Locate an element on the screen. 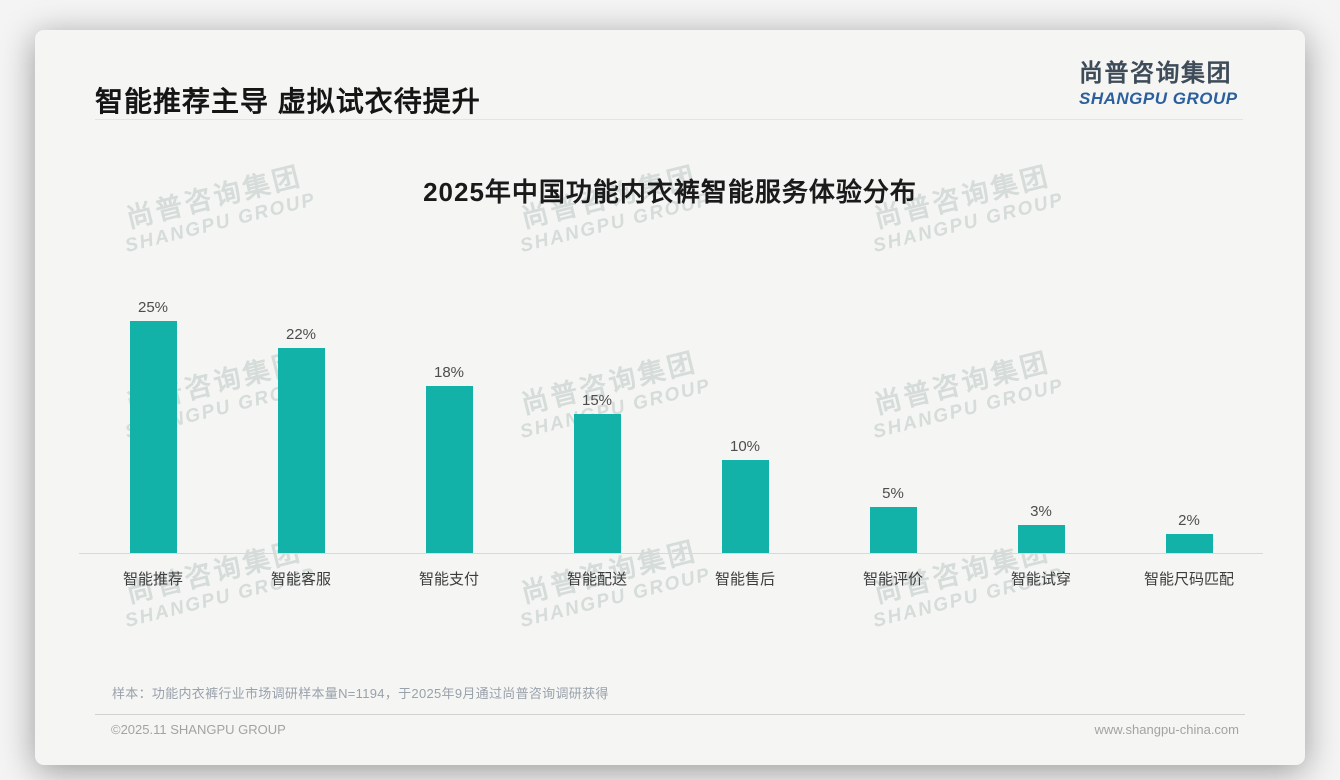 This screenshot has width=1340, height=780. category-label: 智能支付 is located at coordinates (448, 579).